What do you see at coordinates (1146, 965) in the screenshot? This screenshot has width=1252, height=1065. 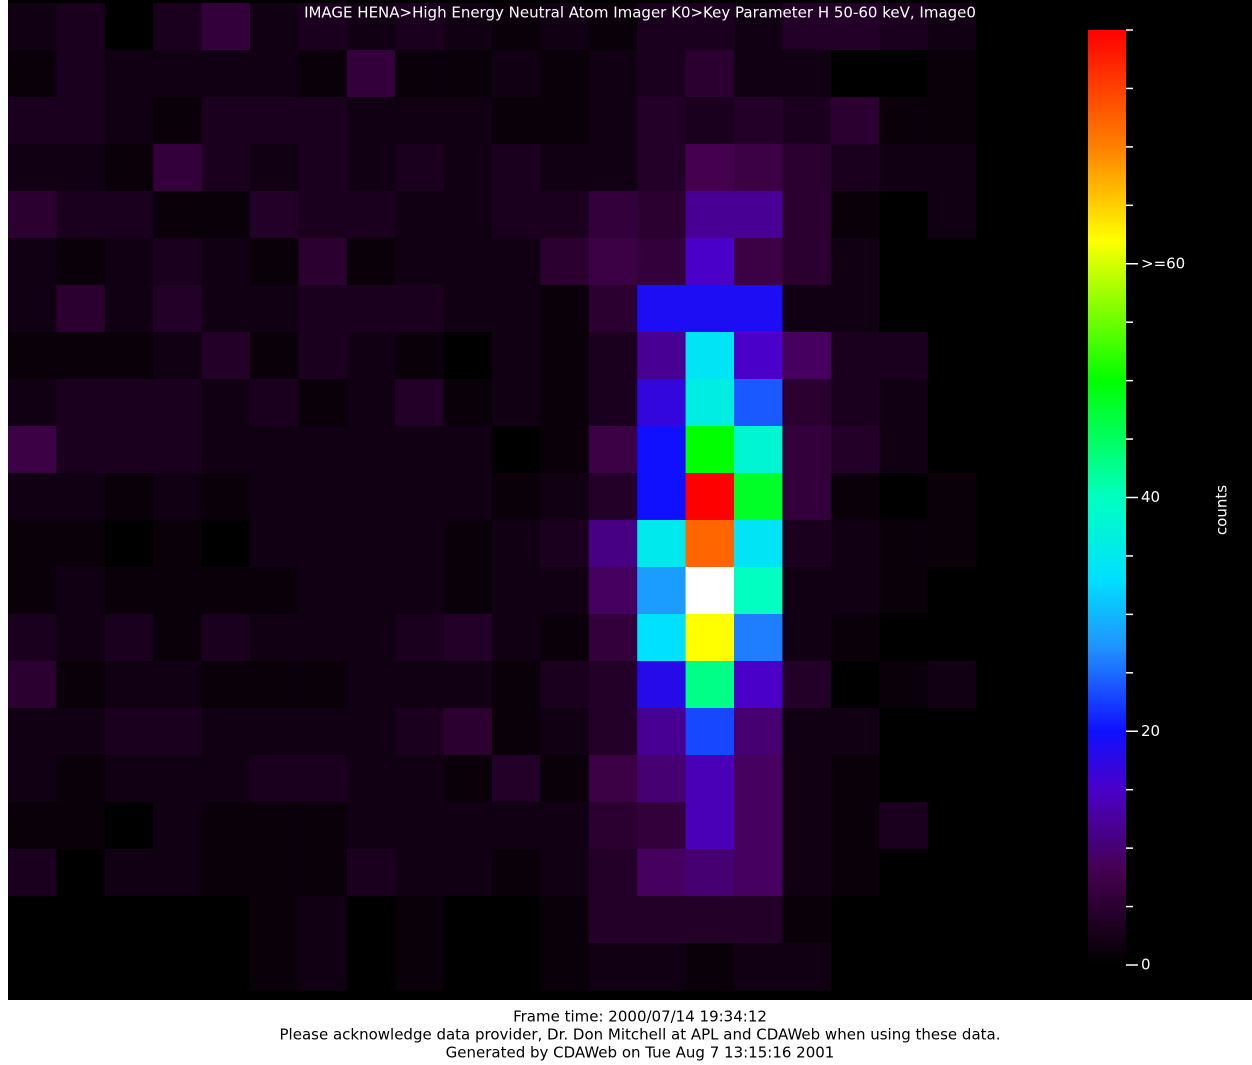 I see `colorbar-tick-label: 0` at bounding box center [1146, 965].